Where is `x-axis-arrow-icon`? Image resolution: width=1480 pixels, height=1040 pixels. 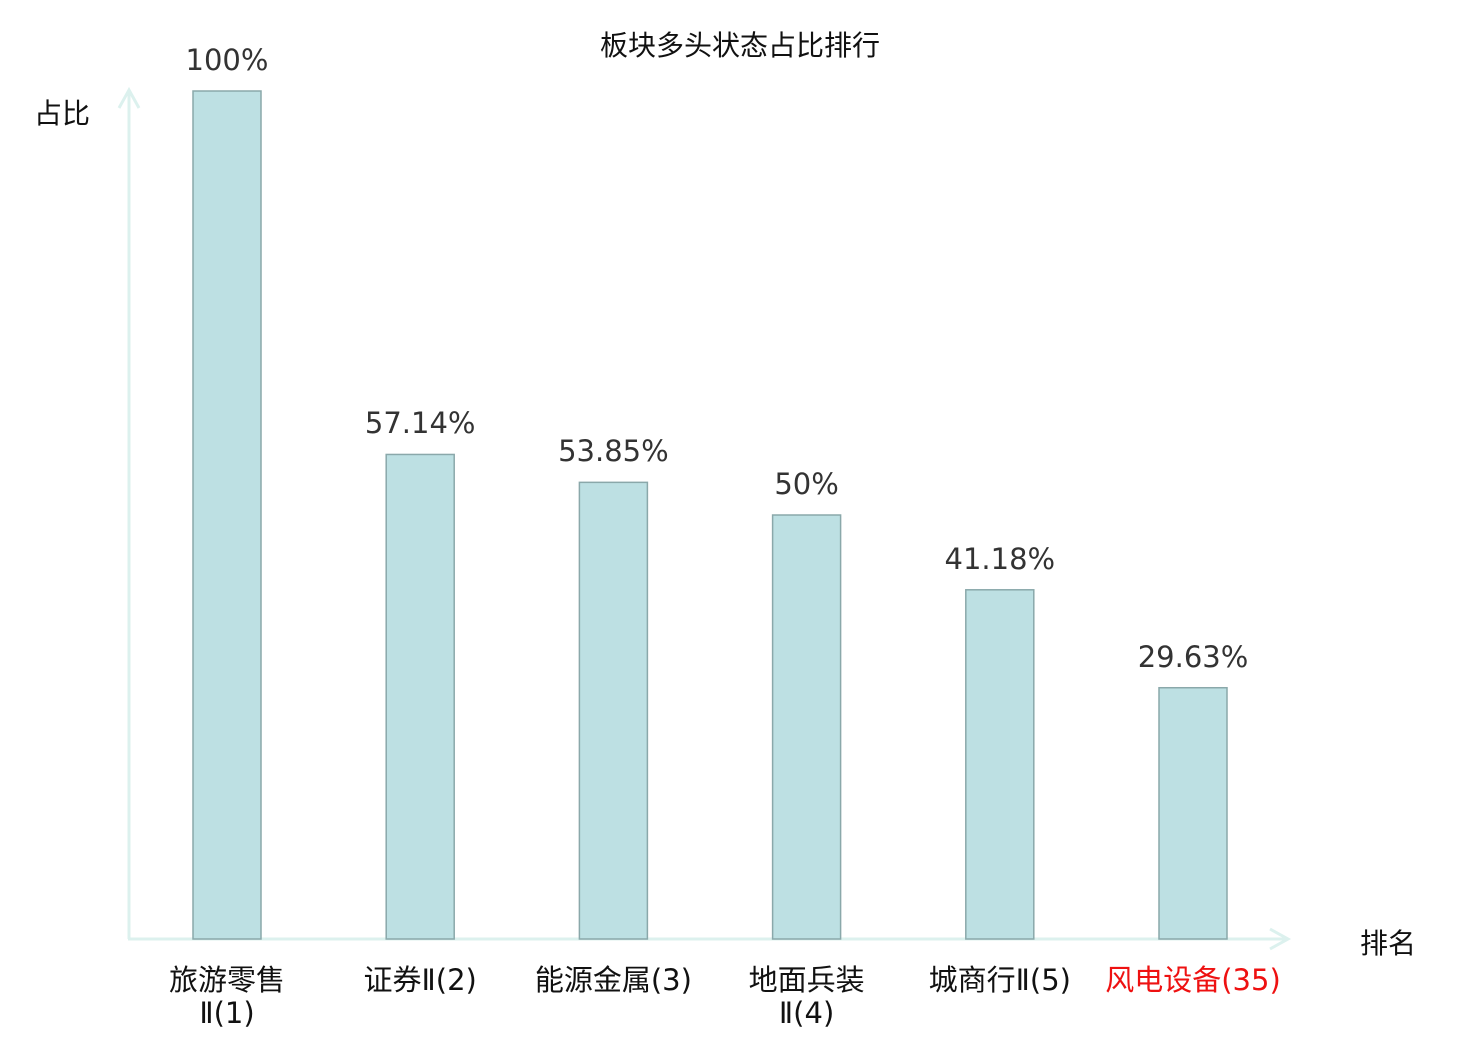 x-axis-arrow-icon is located at coordinates (1280, 939).